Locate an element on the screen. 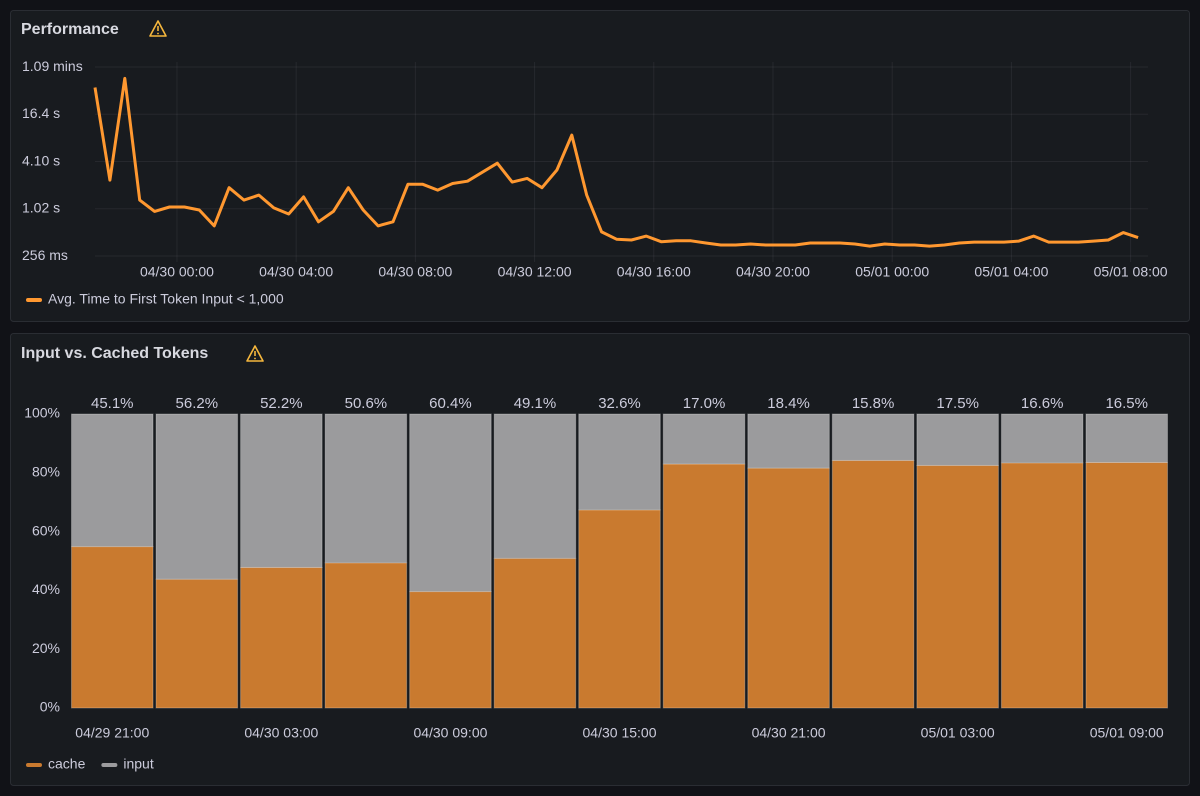 This screenshot has width=1200, height=796. y-tick-label: 40% is located at coordinates (46, 589).